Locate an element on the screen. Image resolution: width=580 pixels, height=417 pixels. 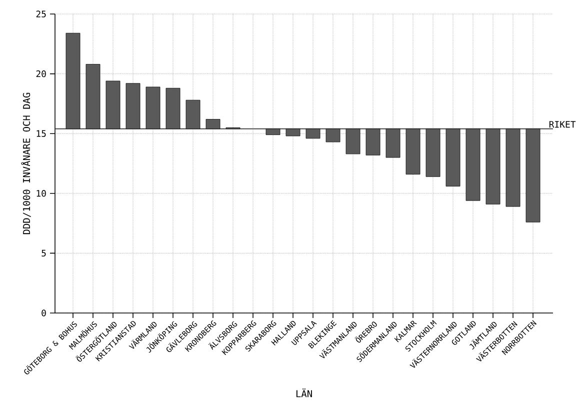
ref-line-label: RIKET is located at coordinates (562, 124).